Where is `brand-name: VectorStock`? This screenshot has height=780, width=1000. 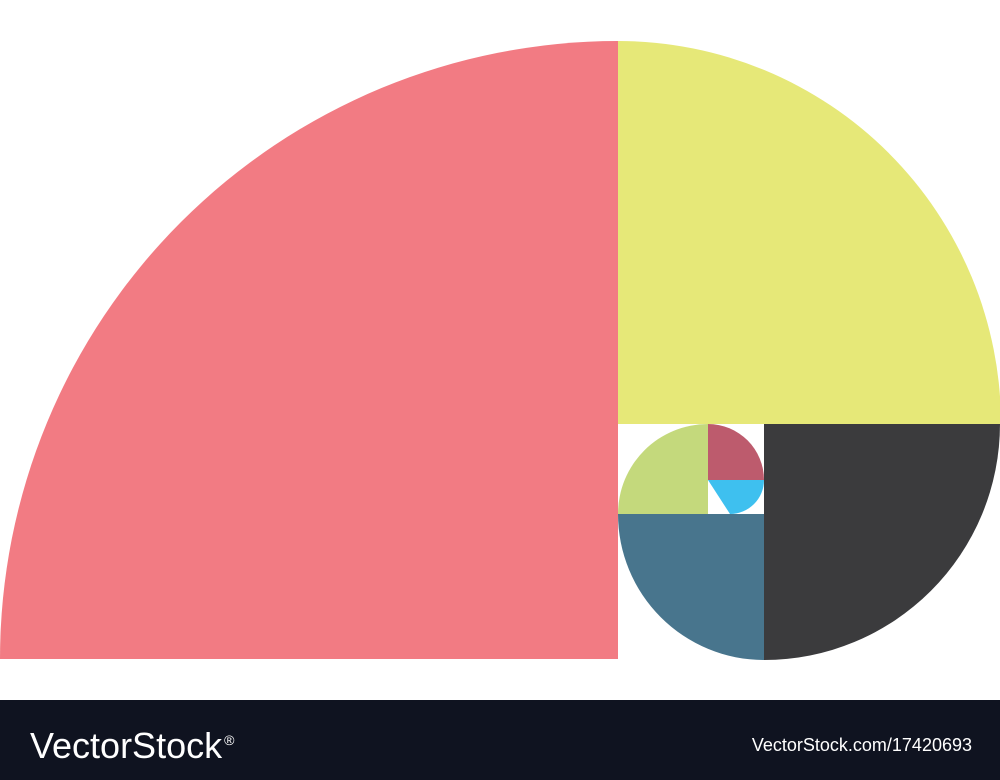 brand-name: VectorStock is located at coordinates (126, 745).